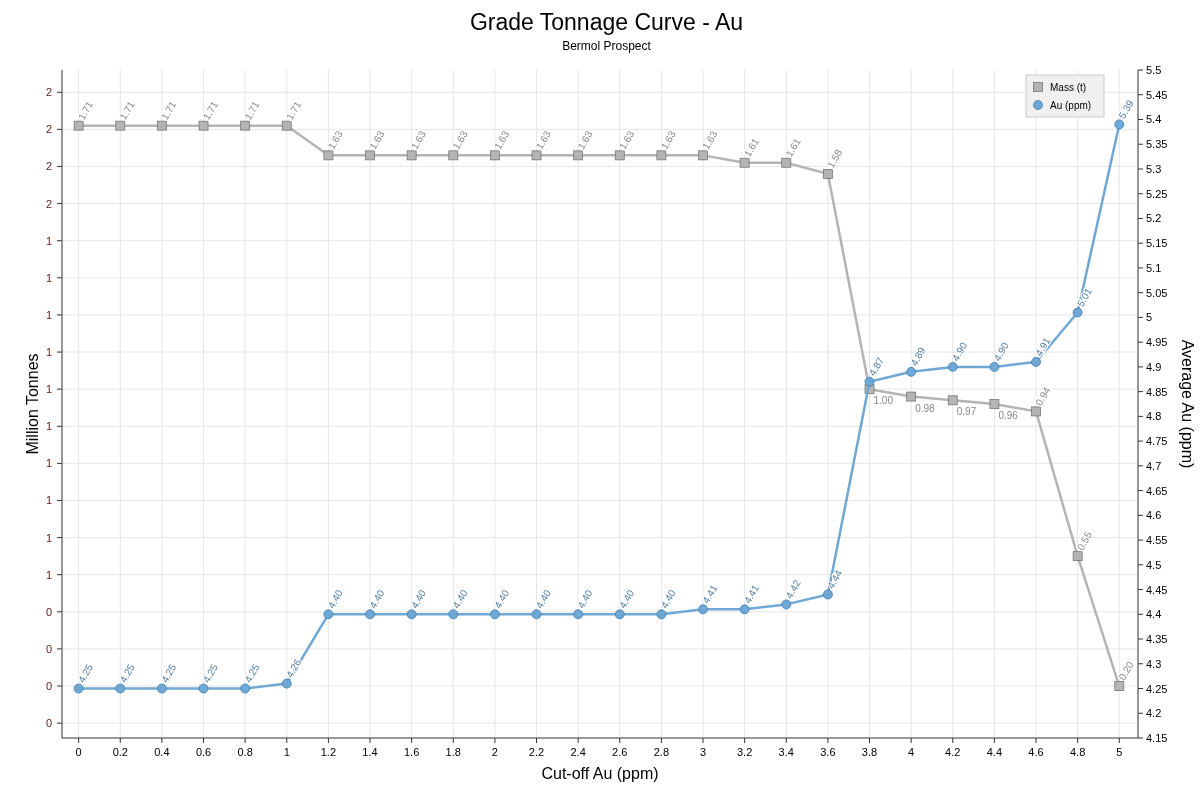  I want to click on data-label: 0.97, so click(966, 412).